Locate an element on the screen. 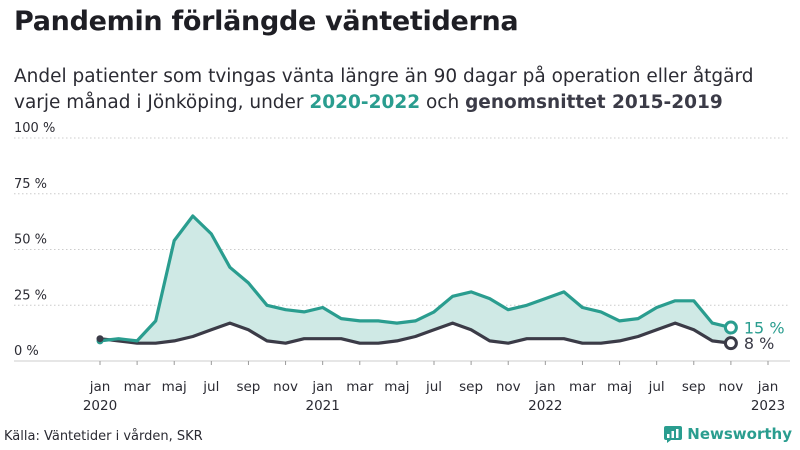  source-note: Källa: Väntetider i vården, SKR is located at coordinates (103, 436).